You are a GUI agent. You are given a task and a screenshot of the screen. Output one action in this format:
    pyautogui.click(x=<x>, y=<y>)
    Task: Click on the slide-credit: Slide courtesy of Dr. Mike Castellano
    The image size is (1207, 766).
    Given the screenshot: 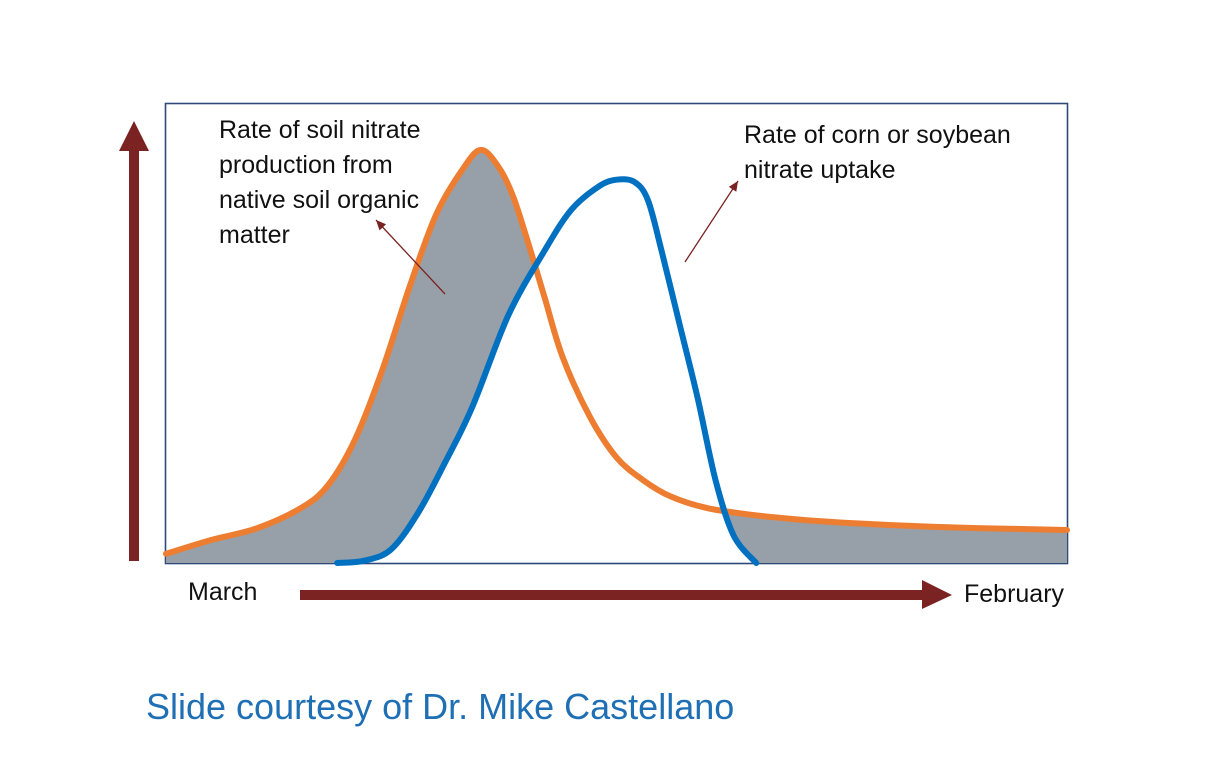 What is the action you would take?
    pyautogui.click(x=440, y=706)
    